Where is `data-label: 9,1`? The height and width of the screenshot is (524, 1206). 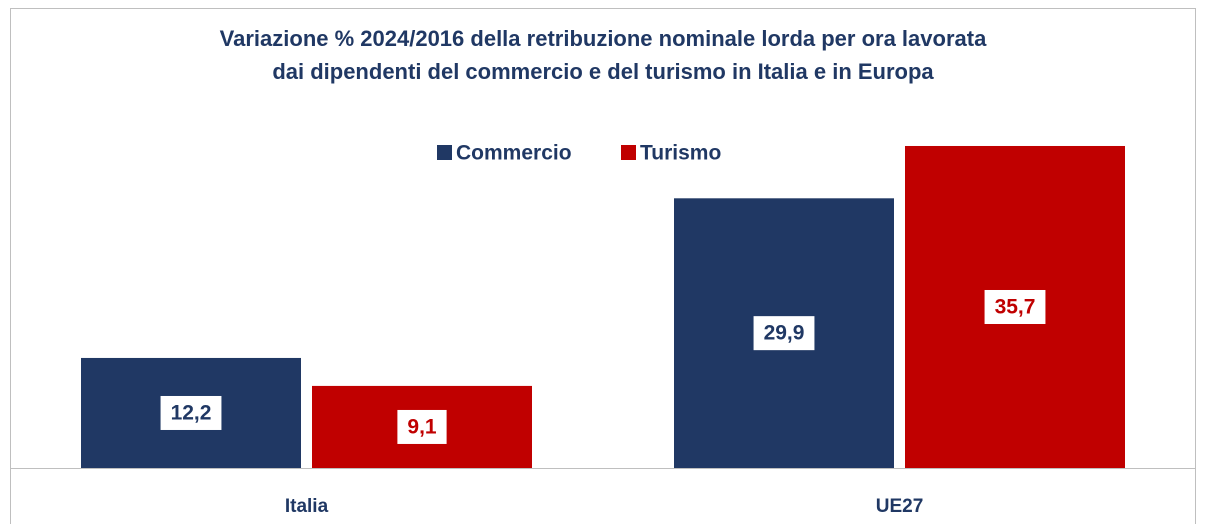 data-label: 9,1 is located at coordinates (422, 427).